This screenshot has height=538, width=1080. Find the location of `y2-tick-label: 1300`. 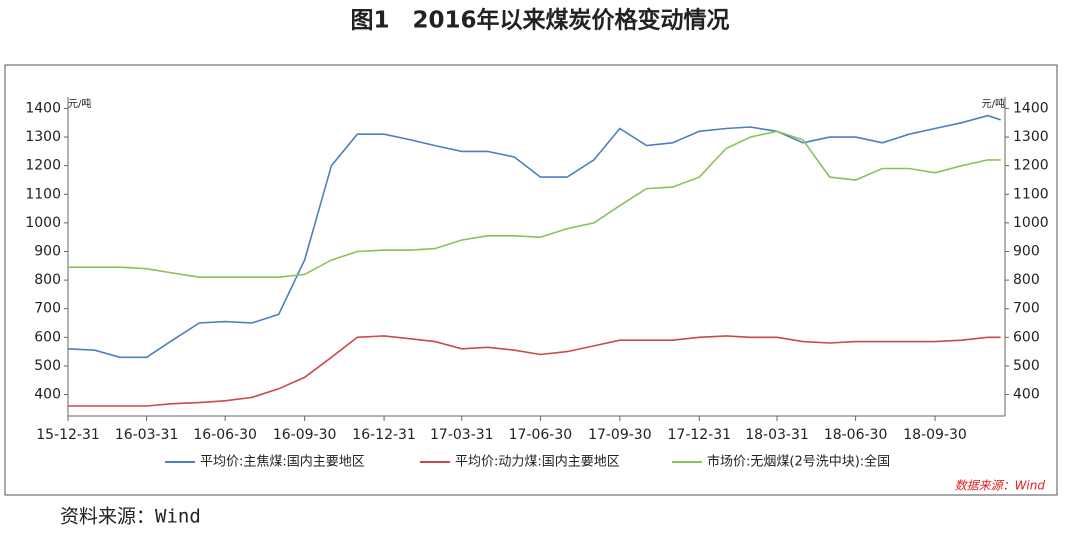

y2-tick-label: 1300 is located at coordinates (1031, 137).